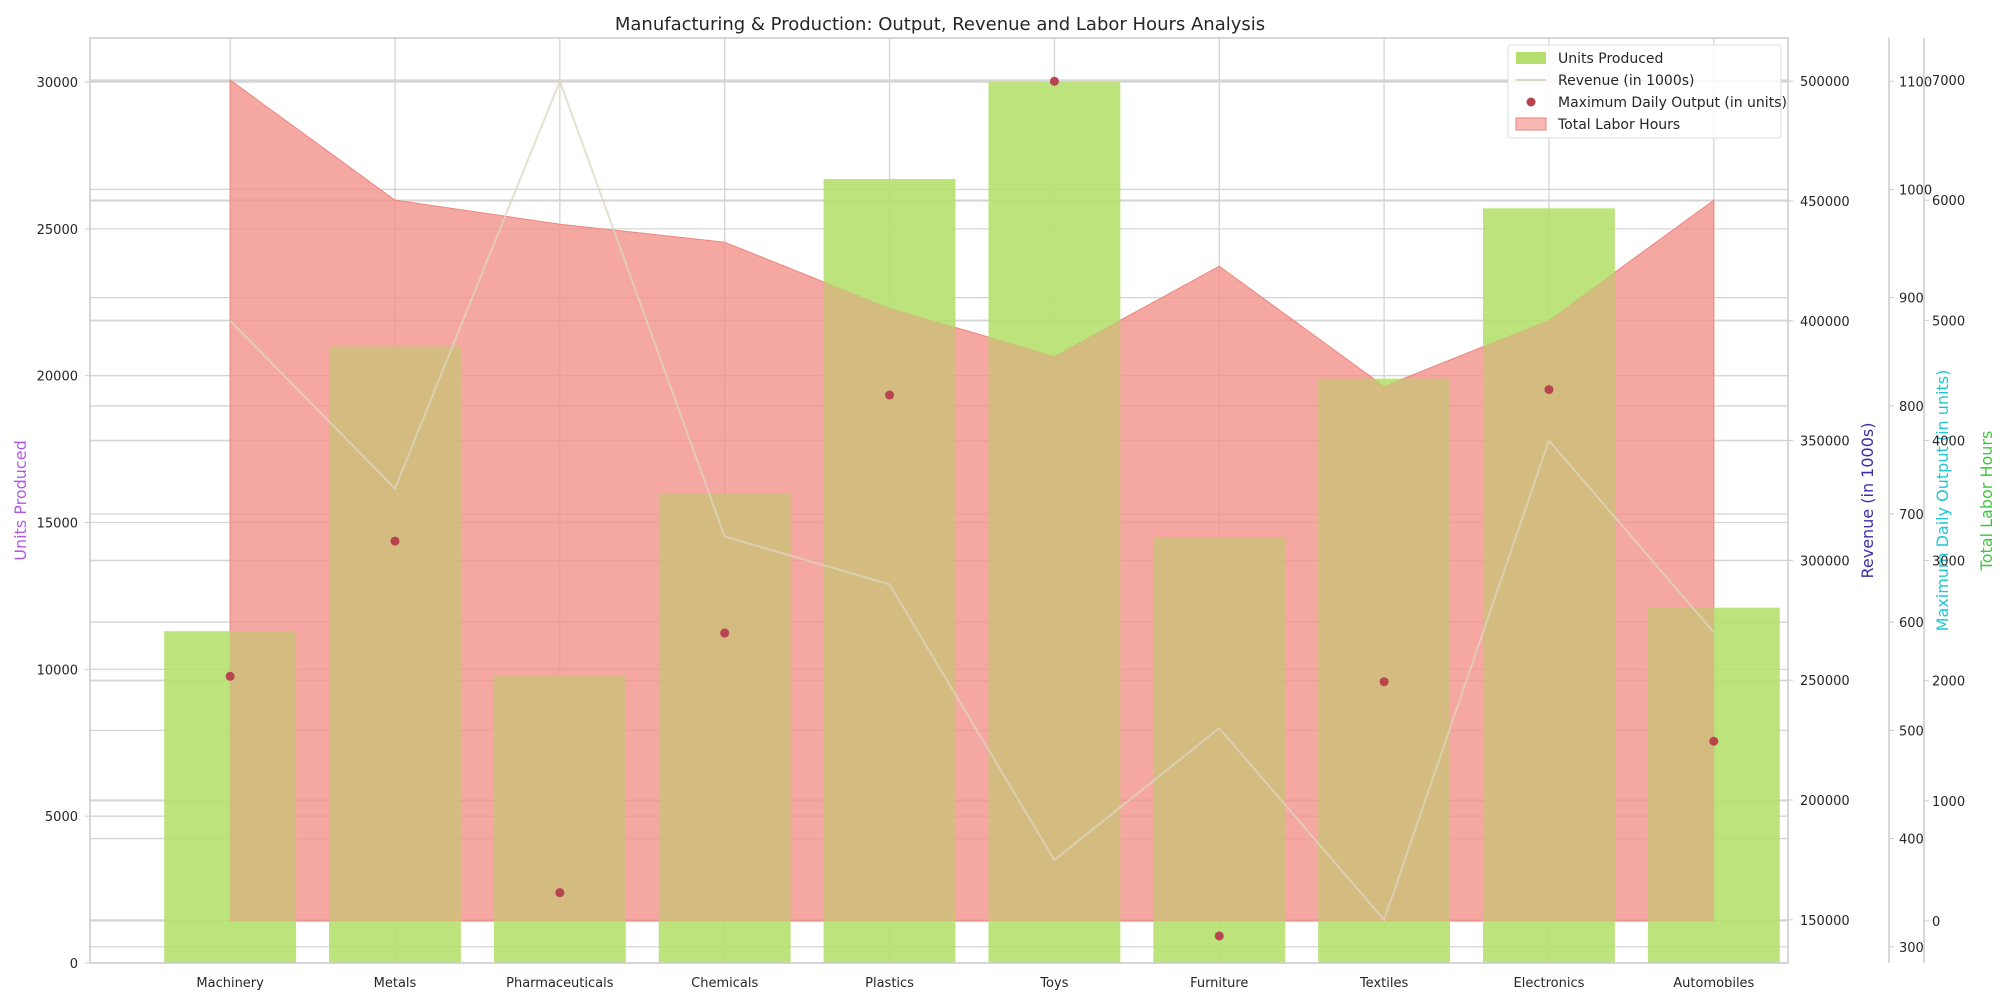  What do you see at coordinates (230, 983) in the screenshot?
I see `x-tick-label: Machinery` at bounding box center [230, 983].